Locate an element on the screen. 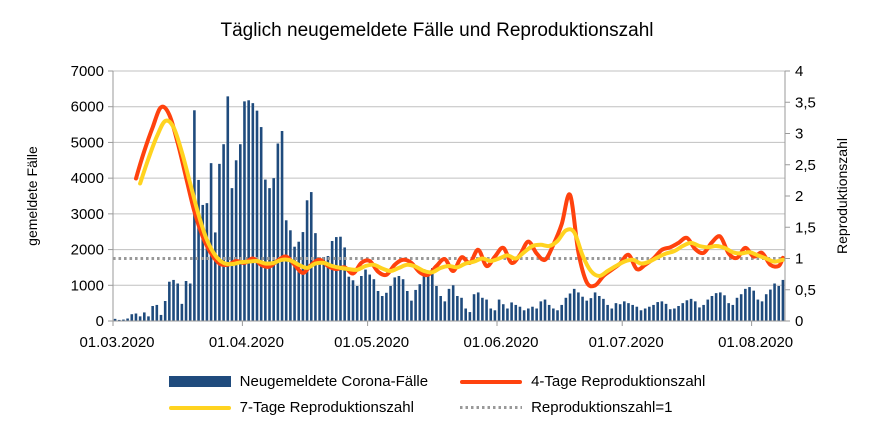 The width and height of the screenshot is (874, 422). r4-line-swatch-icon is located at coordinates (491, 381).